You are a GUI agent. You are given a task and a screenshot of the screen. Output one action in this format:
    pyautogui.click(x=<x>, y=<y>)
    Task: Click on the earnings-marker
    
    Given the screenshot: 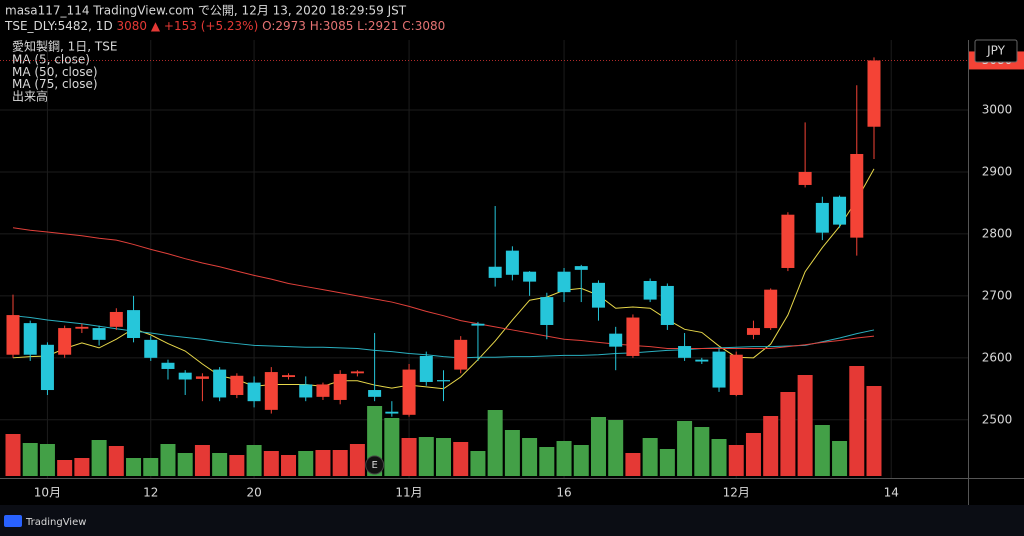 What is the action you would take?
    pyautogui.click(x=375, y=465)
    